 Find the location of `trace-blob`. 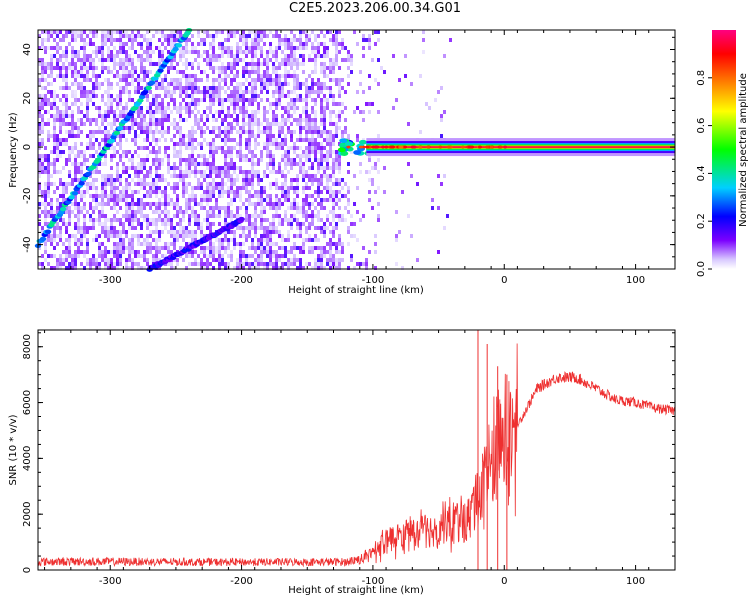

trace-blob is located at coordinates (48, 231).